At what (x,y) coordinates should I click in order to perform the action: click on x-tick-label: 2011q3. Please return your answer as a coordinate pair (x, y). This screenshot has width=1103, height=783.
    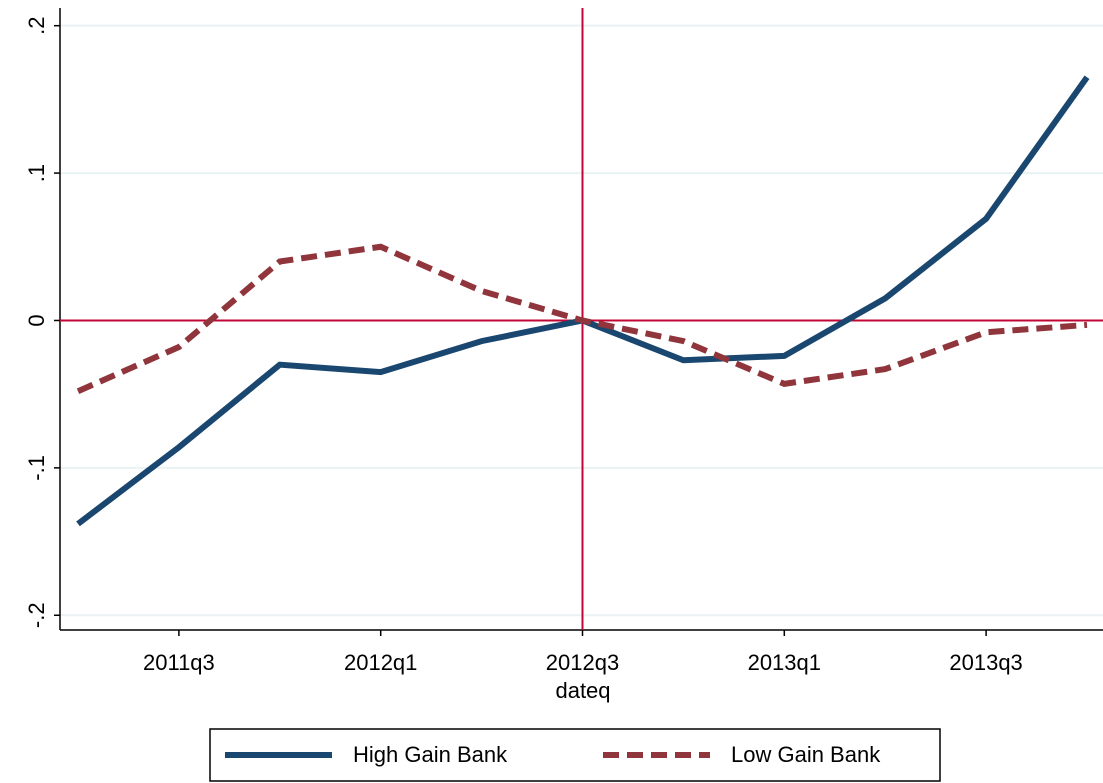
    Looking at the image, I should click on (179, 662).